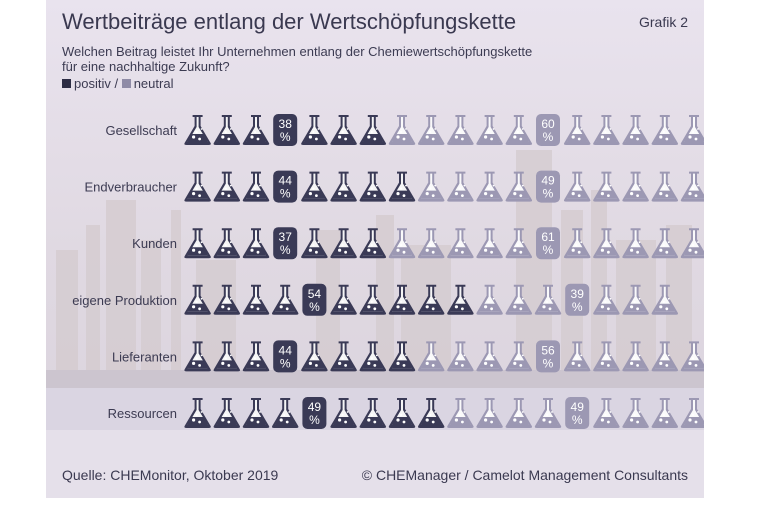 The image size is (760, 505). I want to click on percent-badge-positive: 54%, so click(314, 299).